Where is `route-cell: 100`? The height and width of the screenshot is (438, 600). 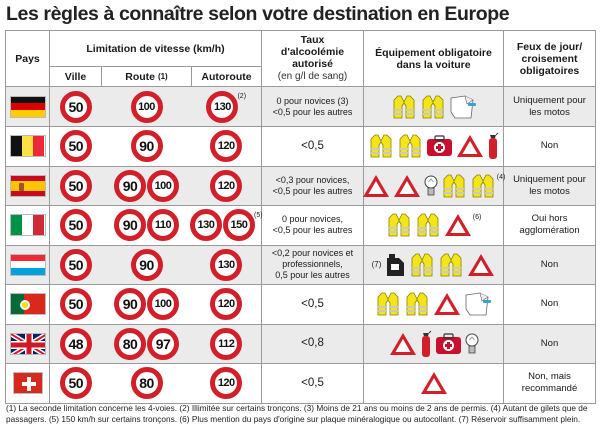
route-cell: 100 is located at coordinates (146, 106).